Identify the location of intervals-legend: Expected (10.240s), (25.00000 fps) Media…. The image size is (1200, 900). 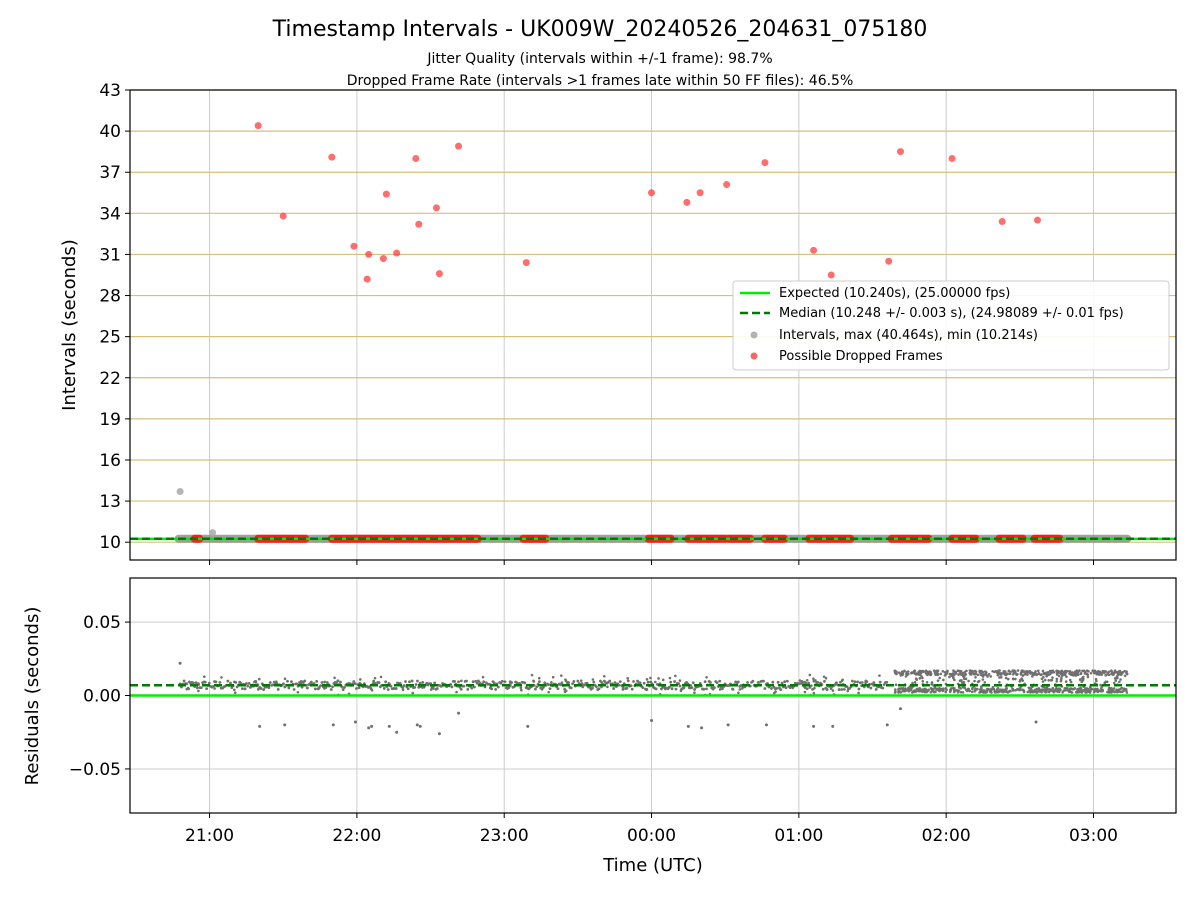
(951, 325).